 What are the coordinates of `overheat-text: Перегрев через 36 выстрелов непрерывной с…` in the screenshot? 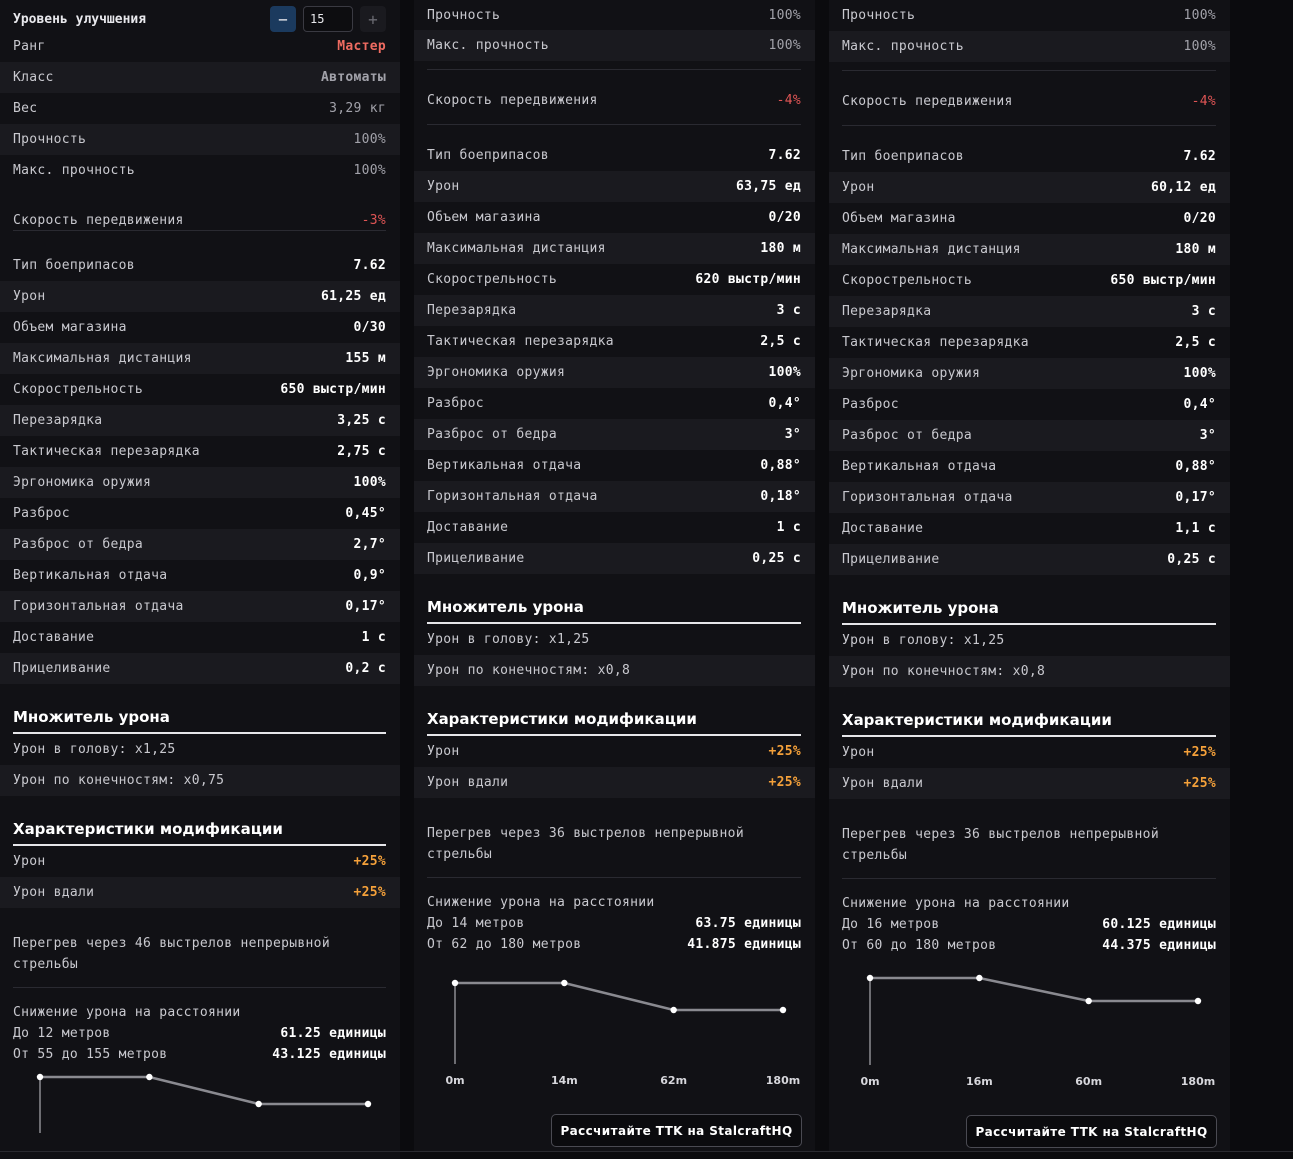 It's located at (1000, 845).